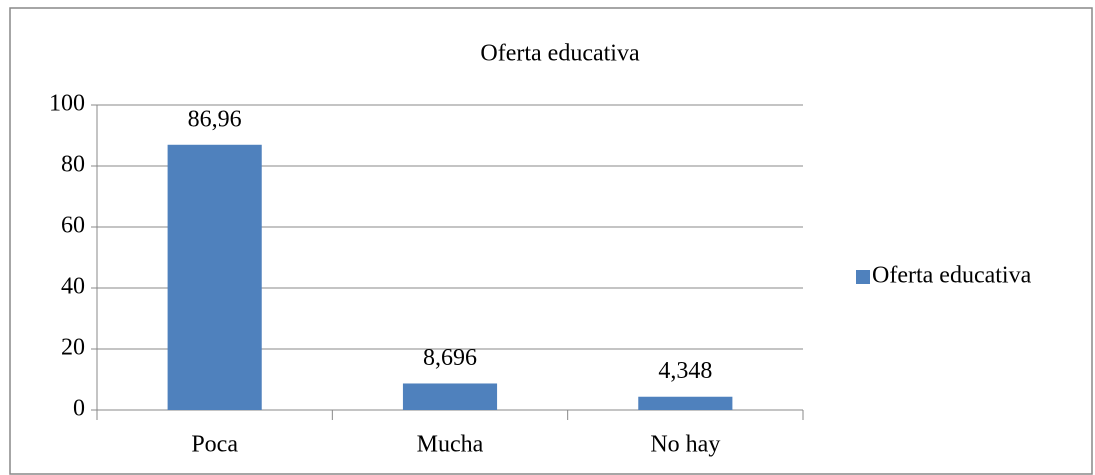 The height and width of the screenshot is (475, 1095). I want to click on legend-label: Oferta educativa, so click(952, 276).